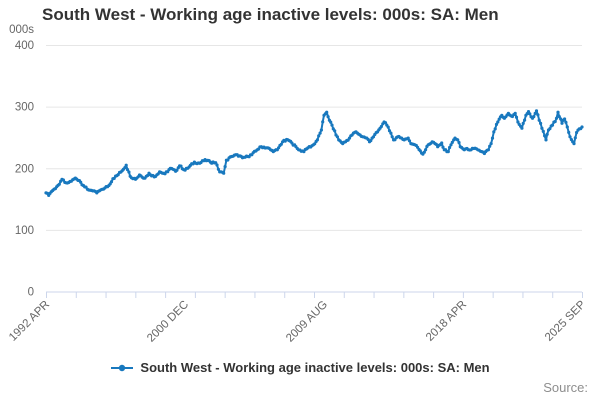 This screenshot has width=600, height=400. Describe the element at coordinates (307, 322) in the screenshot. I see `svg-text: 2009 AUG` at that location.